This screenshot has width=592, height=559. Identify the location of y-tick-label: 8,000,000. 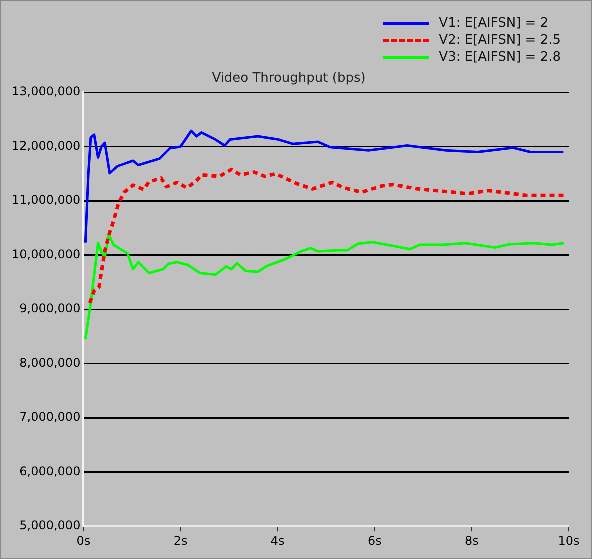
(50, 363).